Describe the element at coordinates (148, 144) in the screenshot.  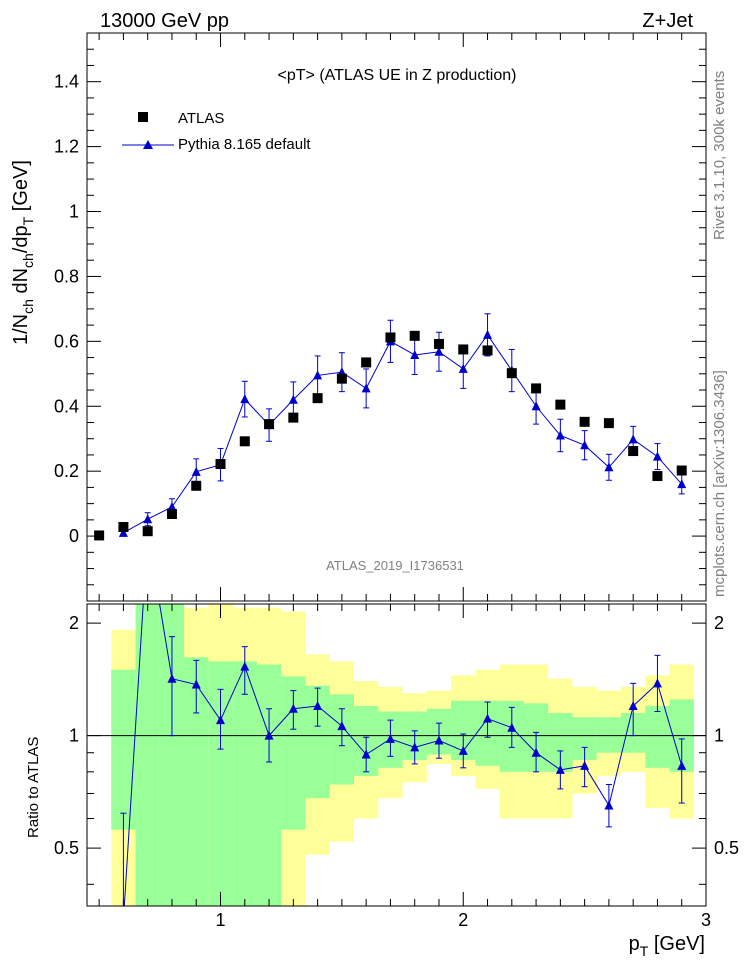
I see `legend-pythia-marker` at that location.